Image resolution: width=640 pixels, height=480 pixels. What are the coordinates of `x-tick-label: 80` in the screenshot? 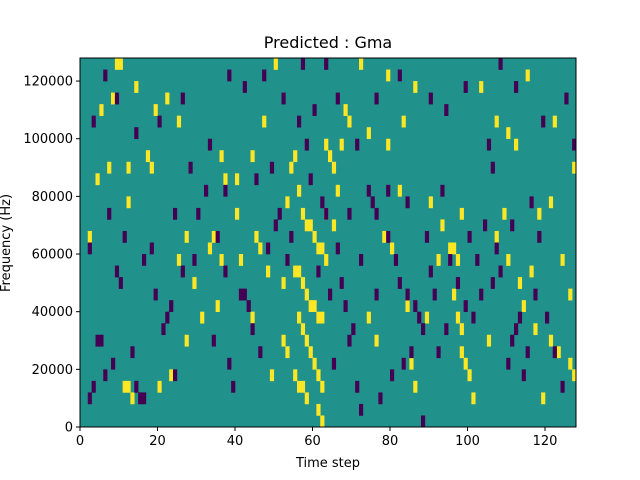 It's located at (390, 441).